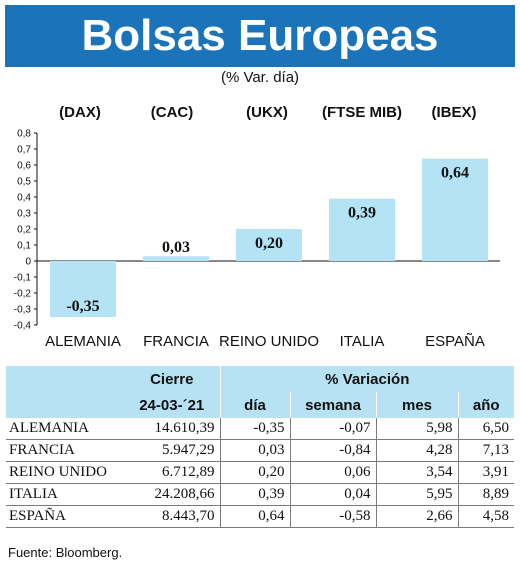 This screenshot has width=520, height=565. What do you see at coordinates (65, 379) in the screenshot?
I see `table-header-blank` at bounding box center [65, 379].